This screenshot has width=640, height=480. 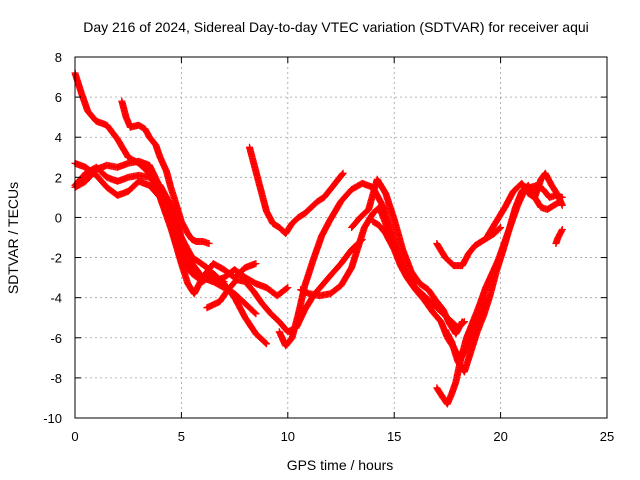 What do you see at coordinates (58, 177) in the screenshot?
I see `y-tick-label: 2` at bounding box center [58, 177].